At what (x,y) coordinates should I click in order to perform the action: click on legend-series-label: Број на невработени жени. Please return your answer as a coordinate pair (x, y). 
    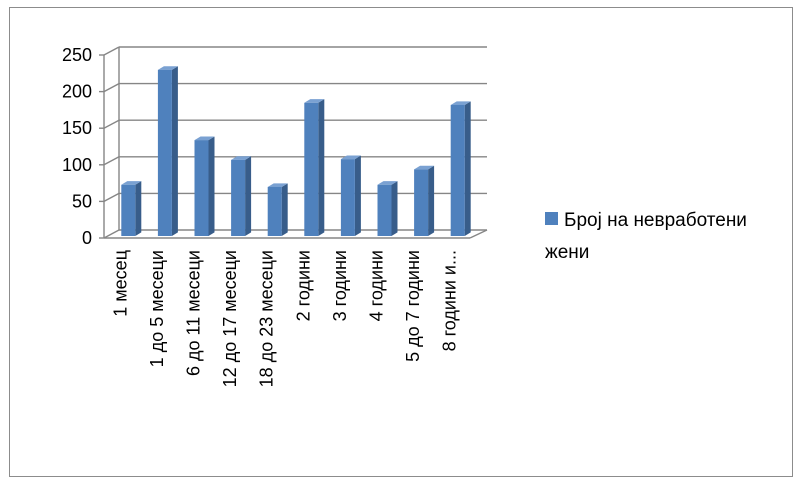
    Looking at the image, I should click on (646, 236).